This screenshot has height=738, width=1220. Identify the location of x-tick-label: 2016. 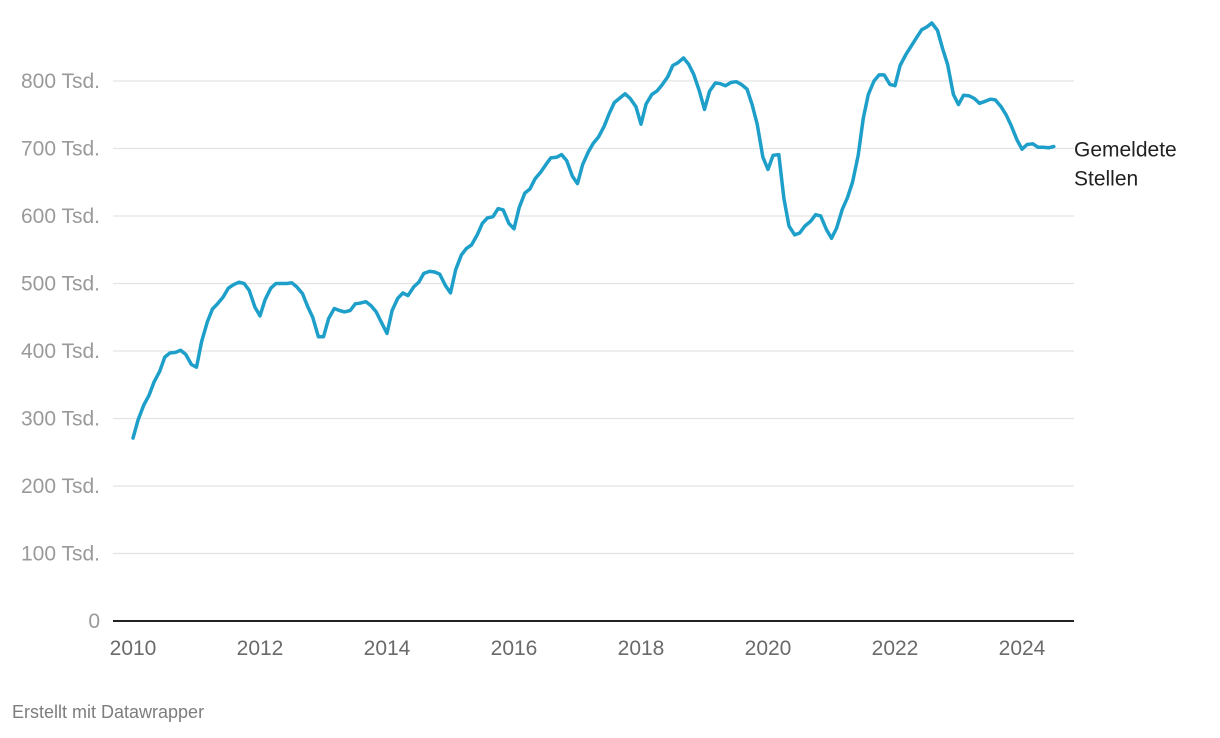
(514, 648).